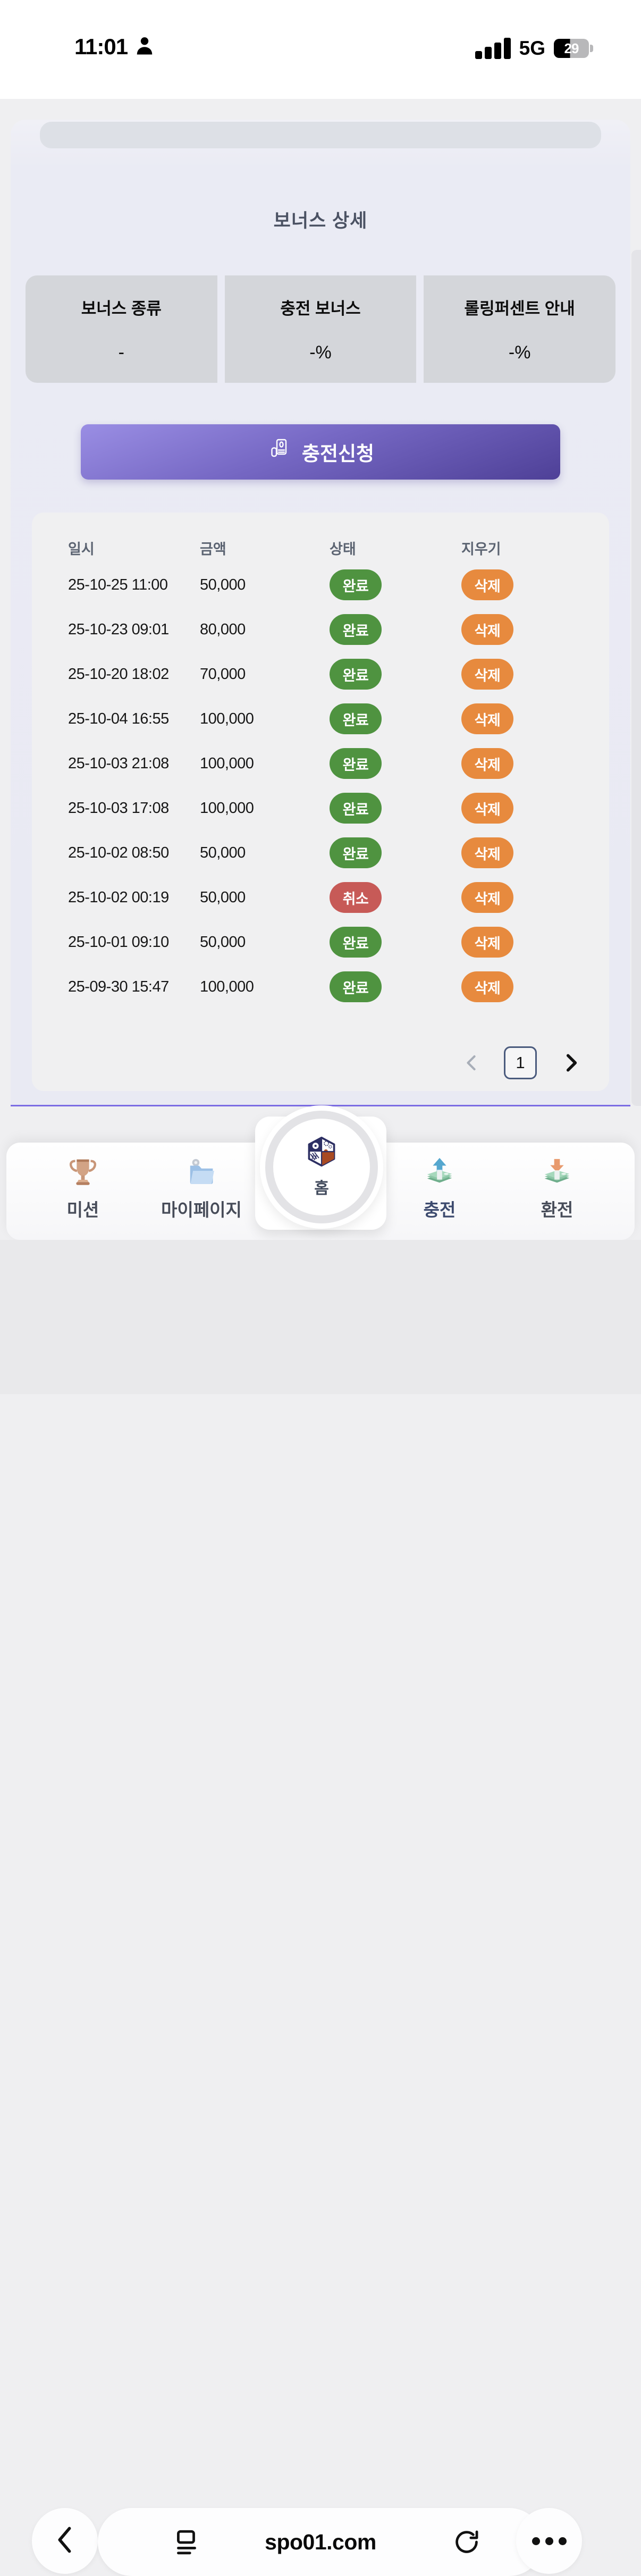 This screenshot has width=641, height=2576. Describe the element at coordinates (320, 548) in the screenshot. I see `table-header-row: 일시 금액 상태 지우기` at that location.